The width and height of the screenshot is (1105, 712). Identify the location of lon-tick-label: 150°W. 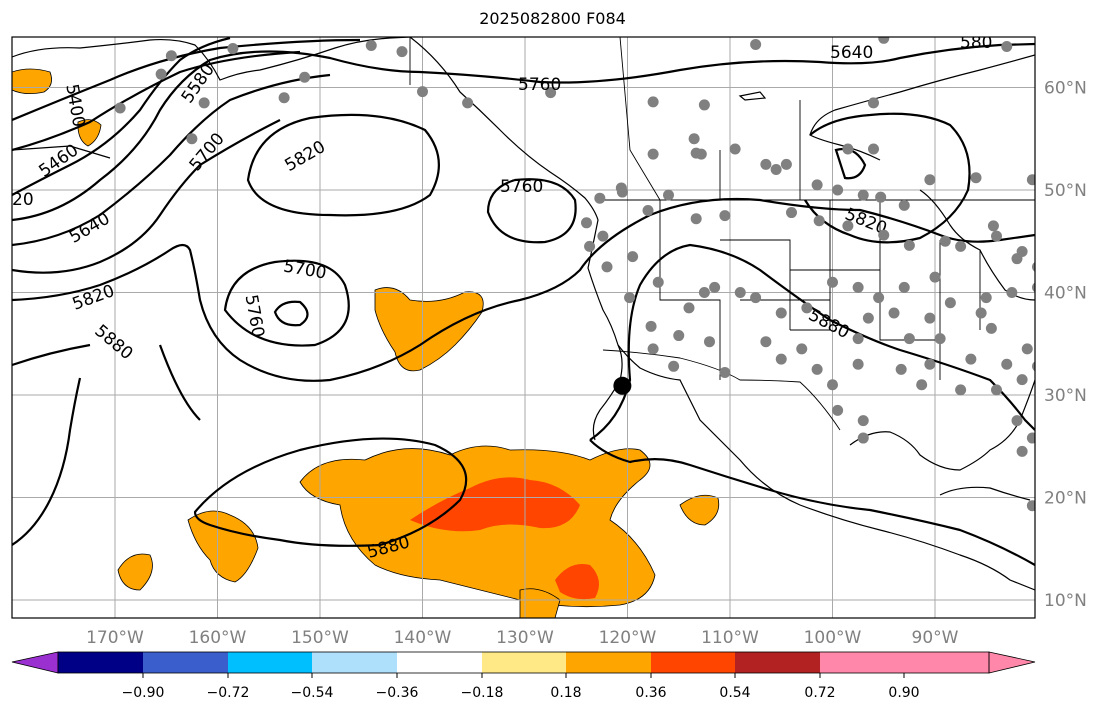
(320, 638).